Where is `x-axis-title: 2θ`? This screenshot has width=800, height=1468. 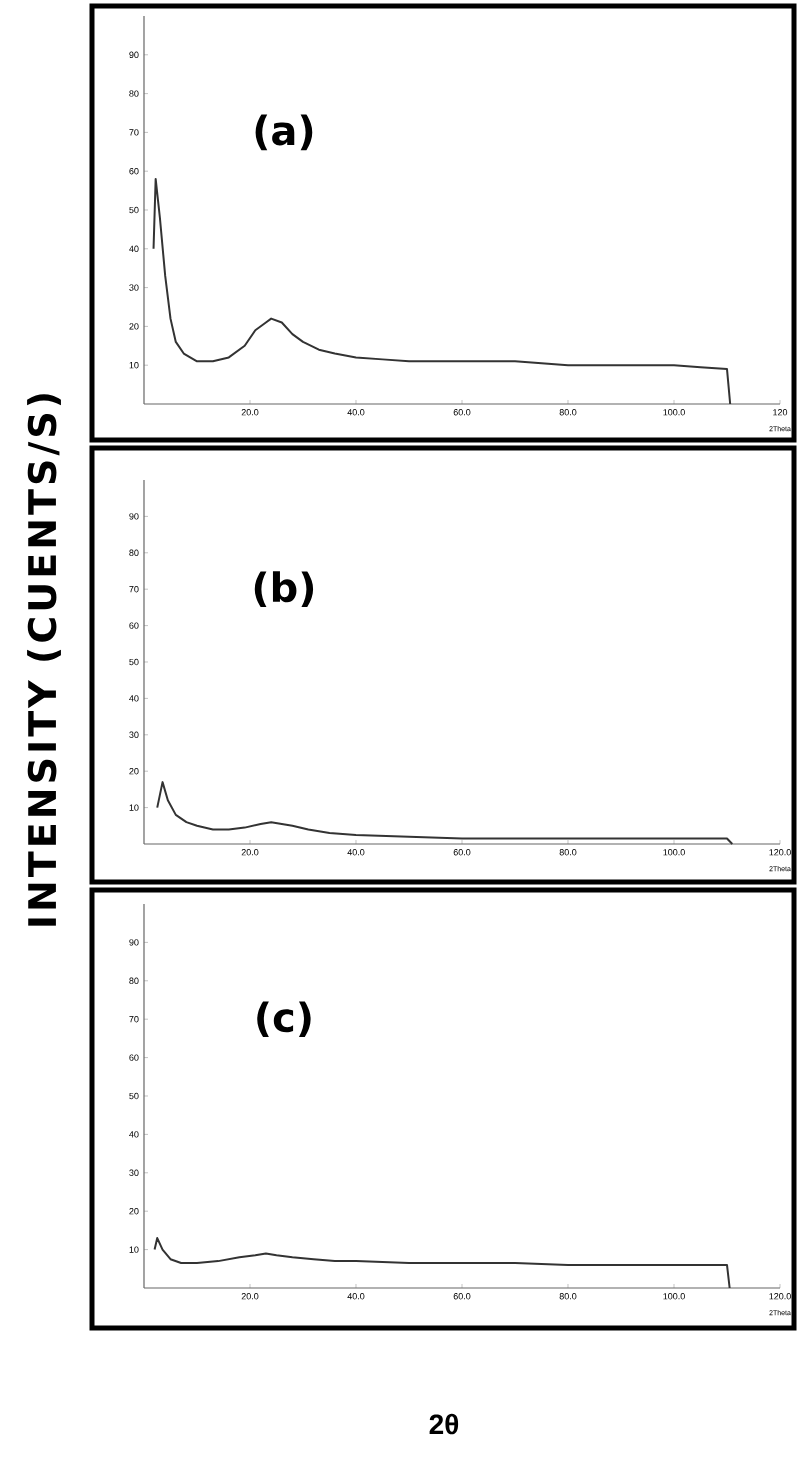 x-axis-title: 2θ is located at coordinates (444, 1424).